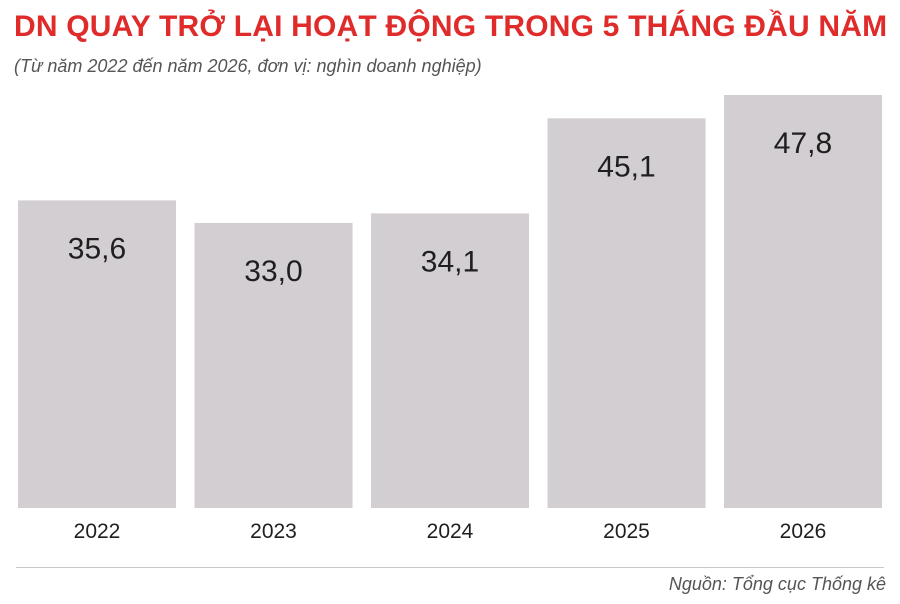 This screenshot has height=604, width=900. I want to click on bar-2026, so click(803, 301).